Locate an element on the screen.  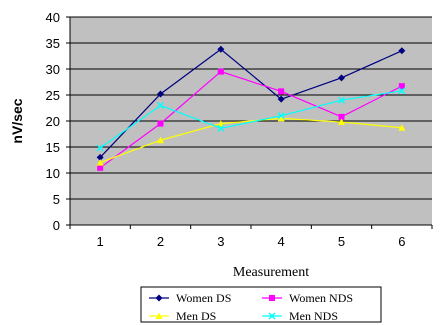
series-line-men-ds is located at coordinates (250, 140).